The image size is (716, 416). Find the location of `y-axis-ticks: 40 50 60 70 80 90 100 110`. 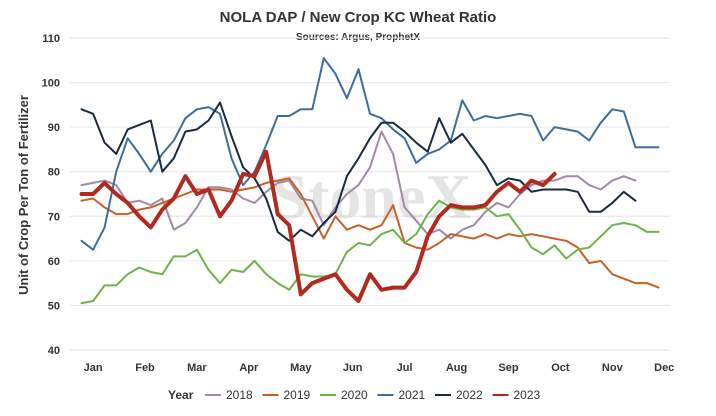

y-axis-ticks: 40 50 60 70 80 90 100 110 is located at coordinates (51, 195).